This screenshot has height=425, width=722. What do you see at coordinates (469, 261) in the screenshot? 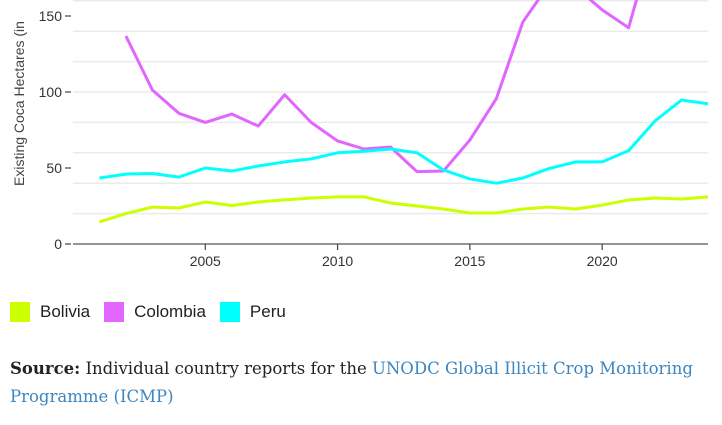
I see `x-tick-label: 2015` at bounding box center [469, 261].